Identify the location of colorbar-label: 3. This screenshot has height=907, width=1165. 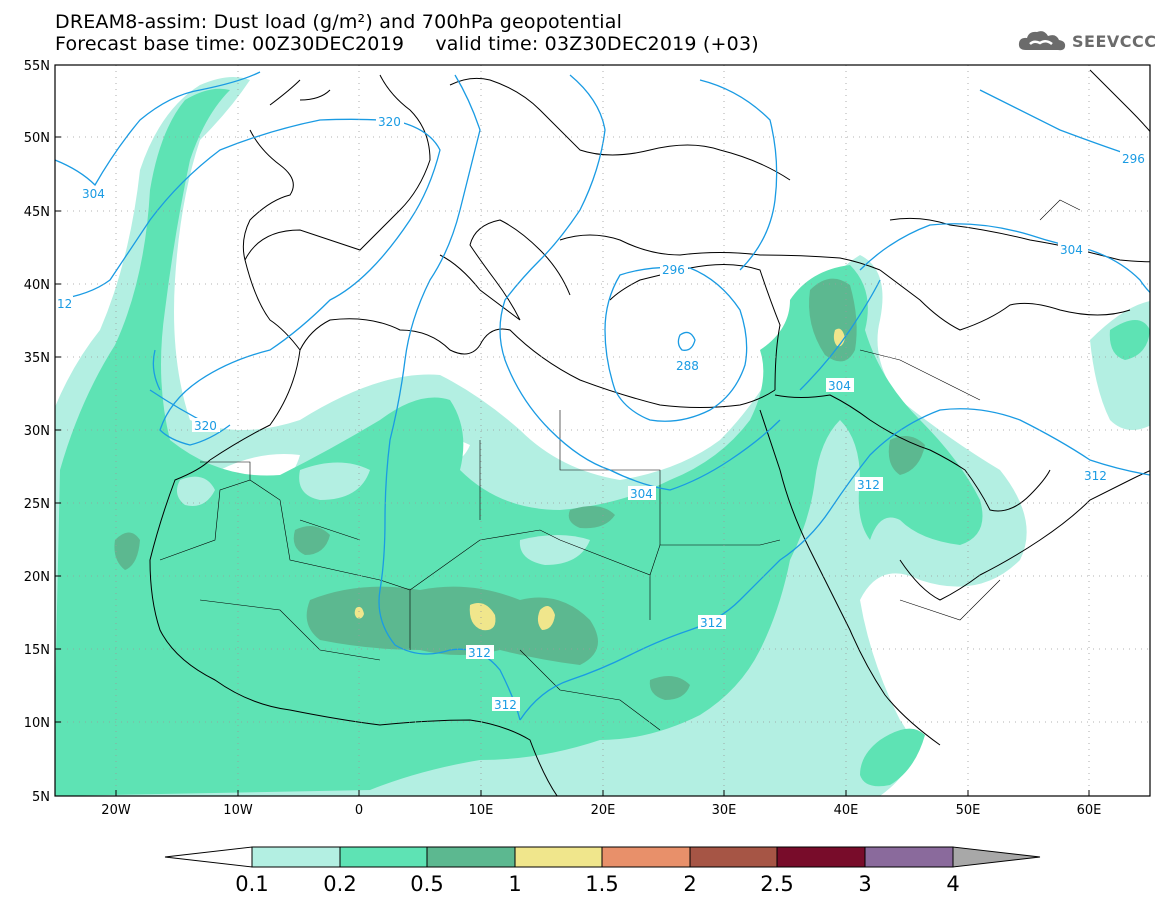
(864, 884).